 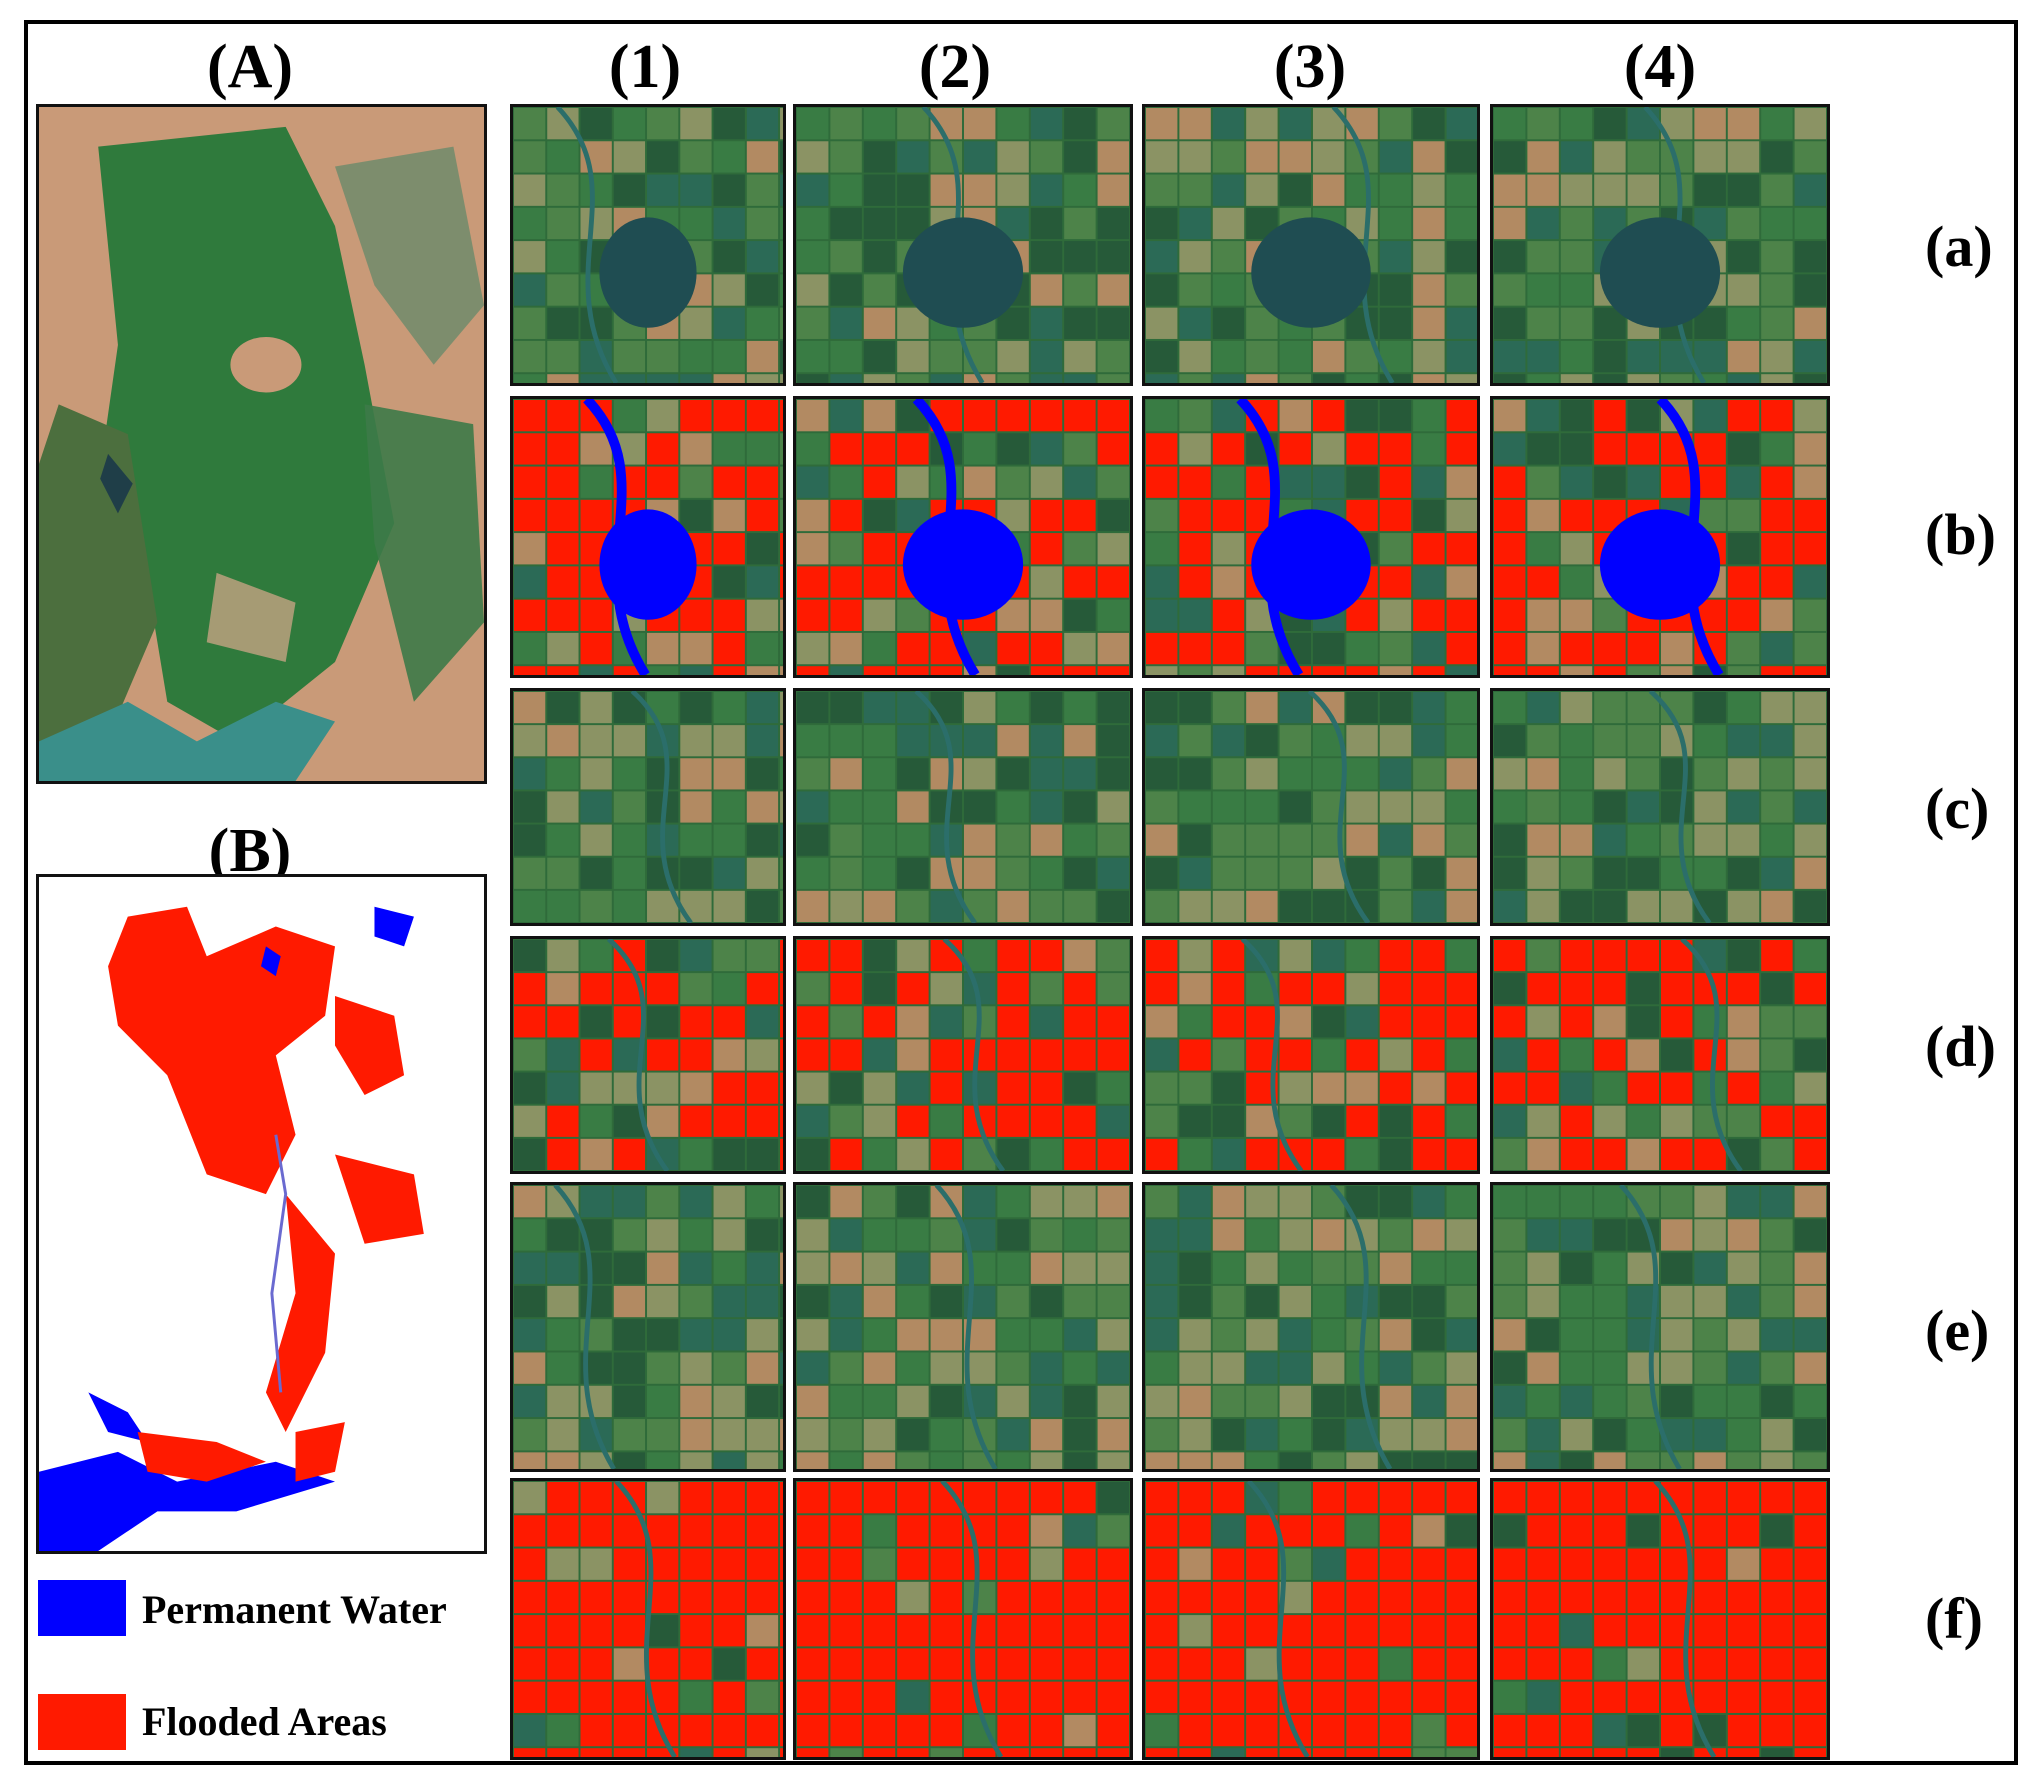 I want to click on legend-permanent-water-label: Permanent Water, so click(x=294, y=1609).